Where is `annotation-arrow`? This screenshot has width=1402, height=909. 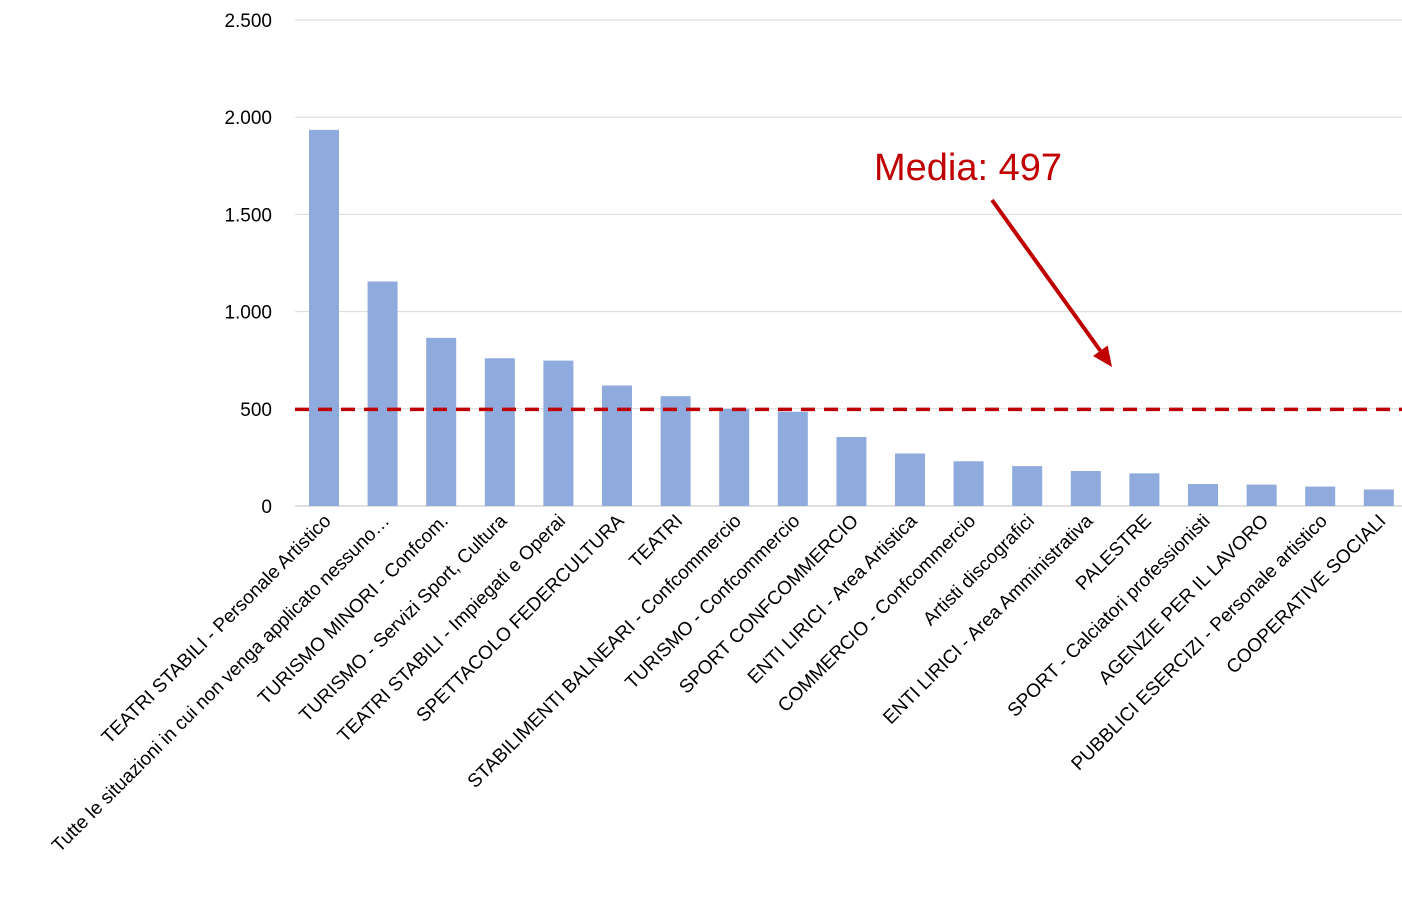
annotation-arrow is located at coordinates (1046, 275).